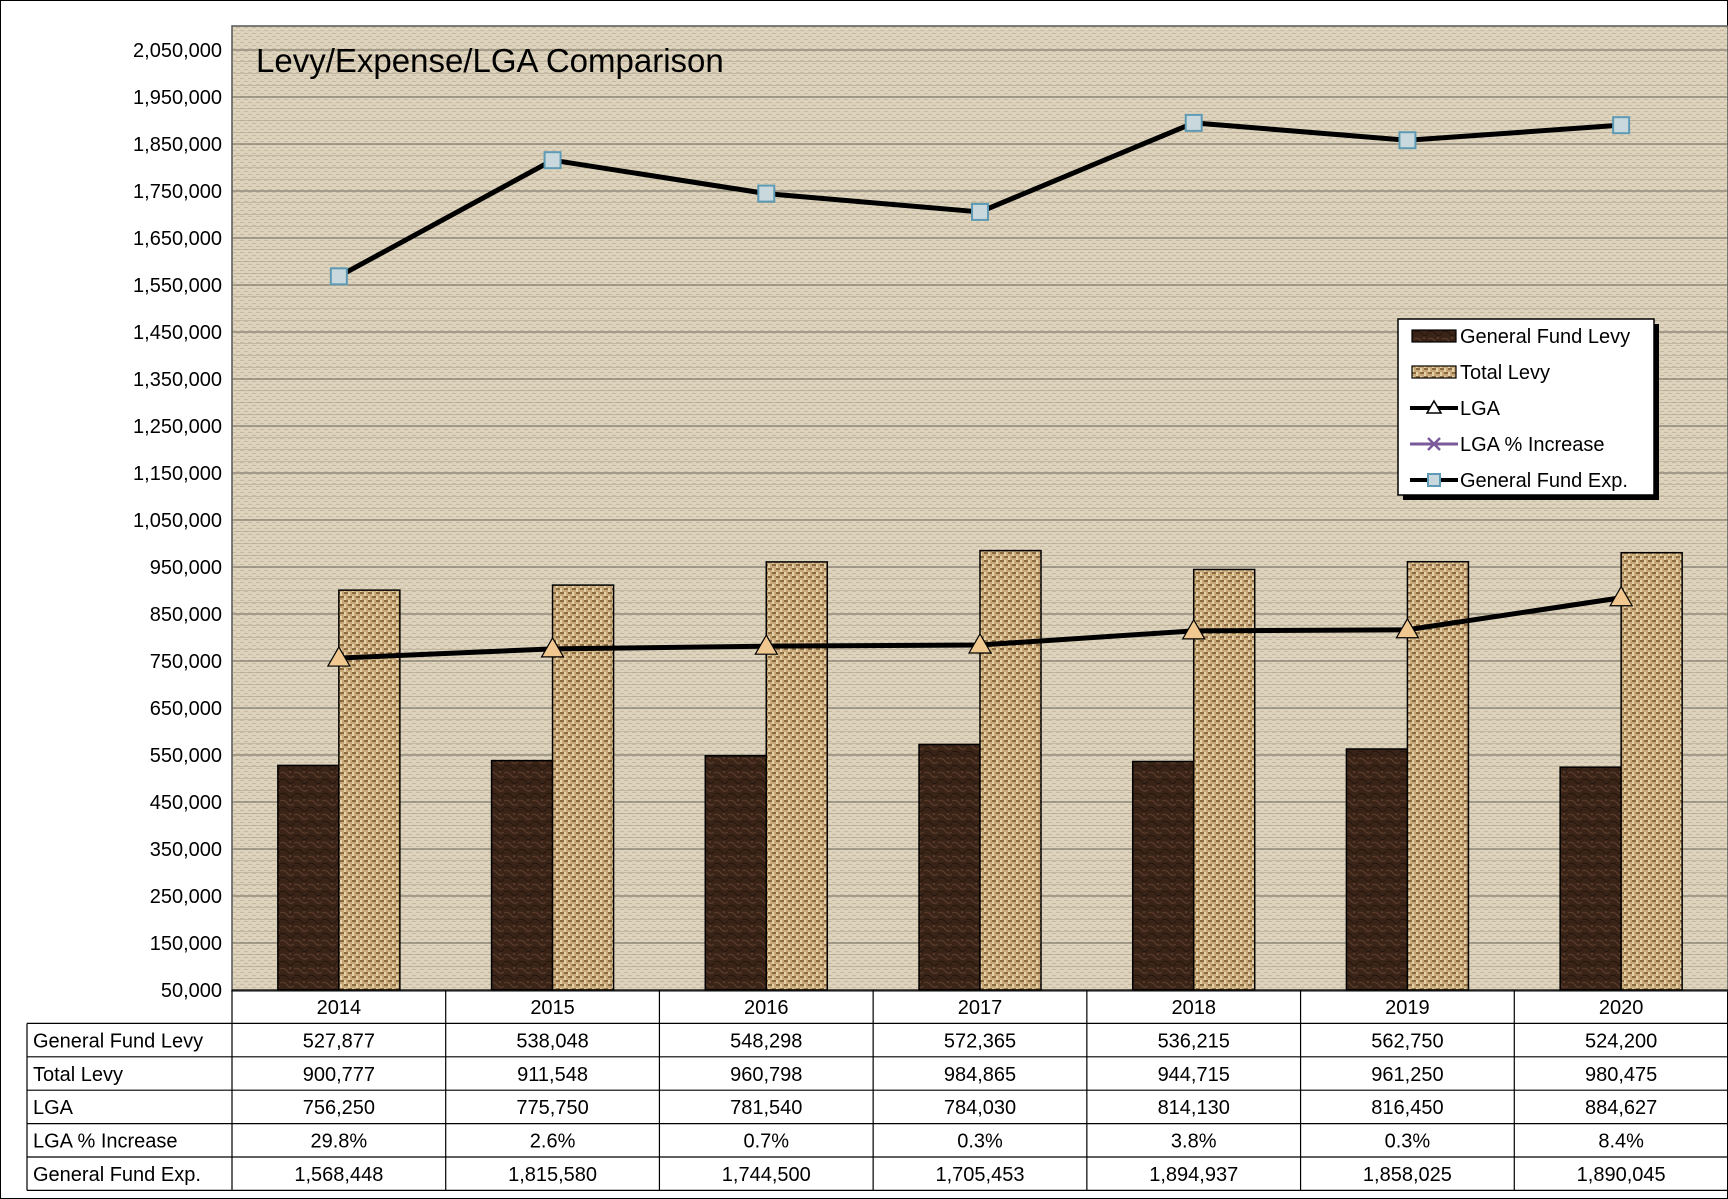  I want to click on legend-marker-general-fund-exp, so click(1434, 480).